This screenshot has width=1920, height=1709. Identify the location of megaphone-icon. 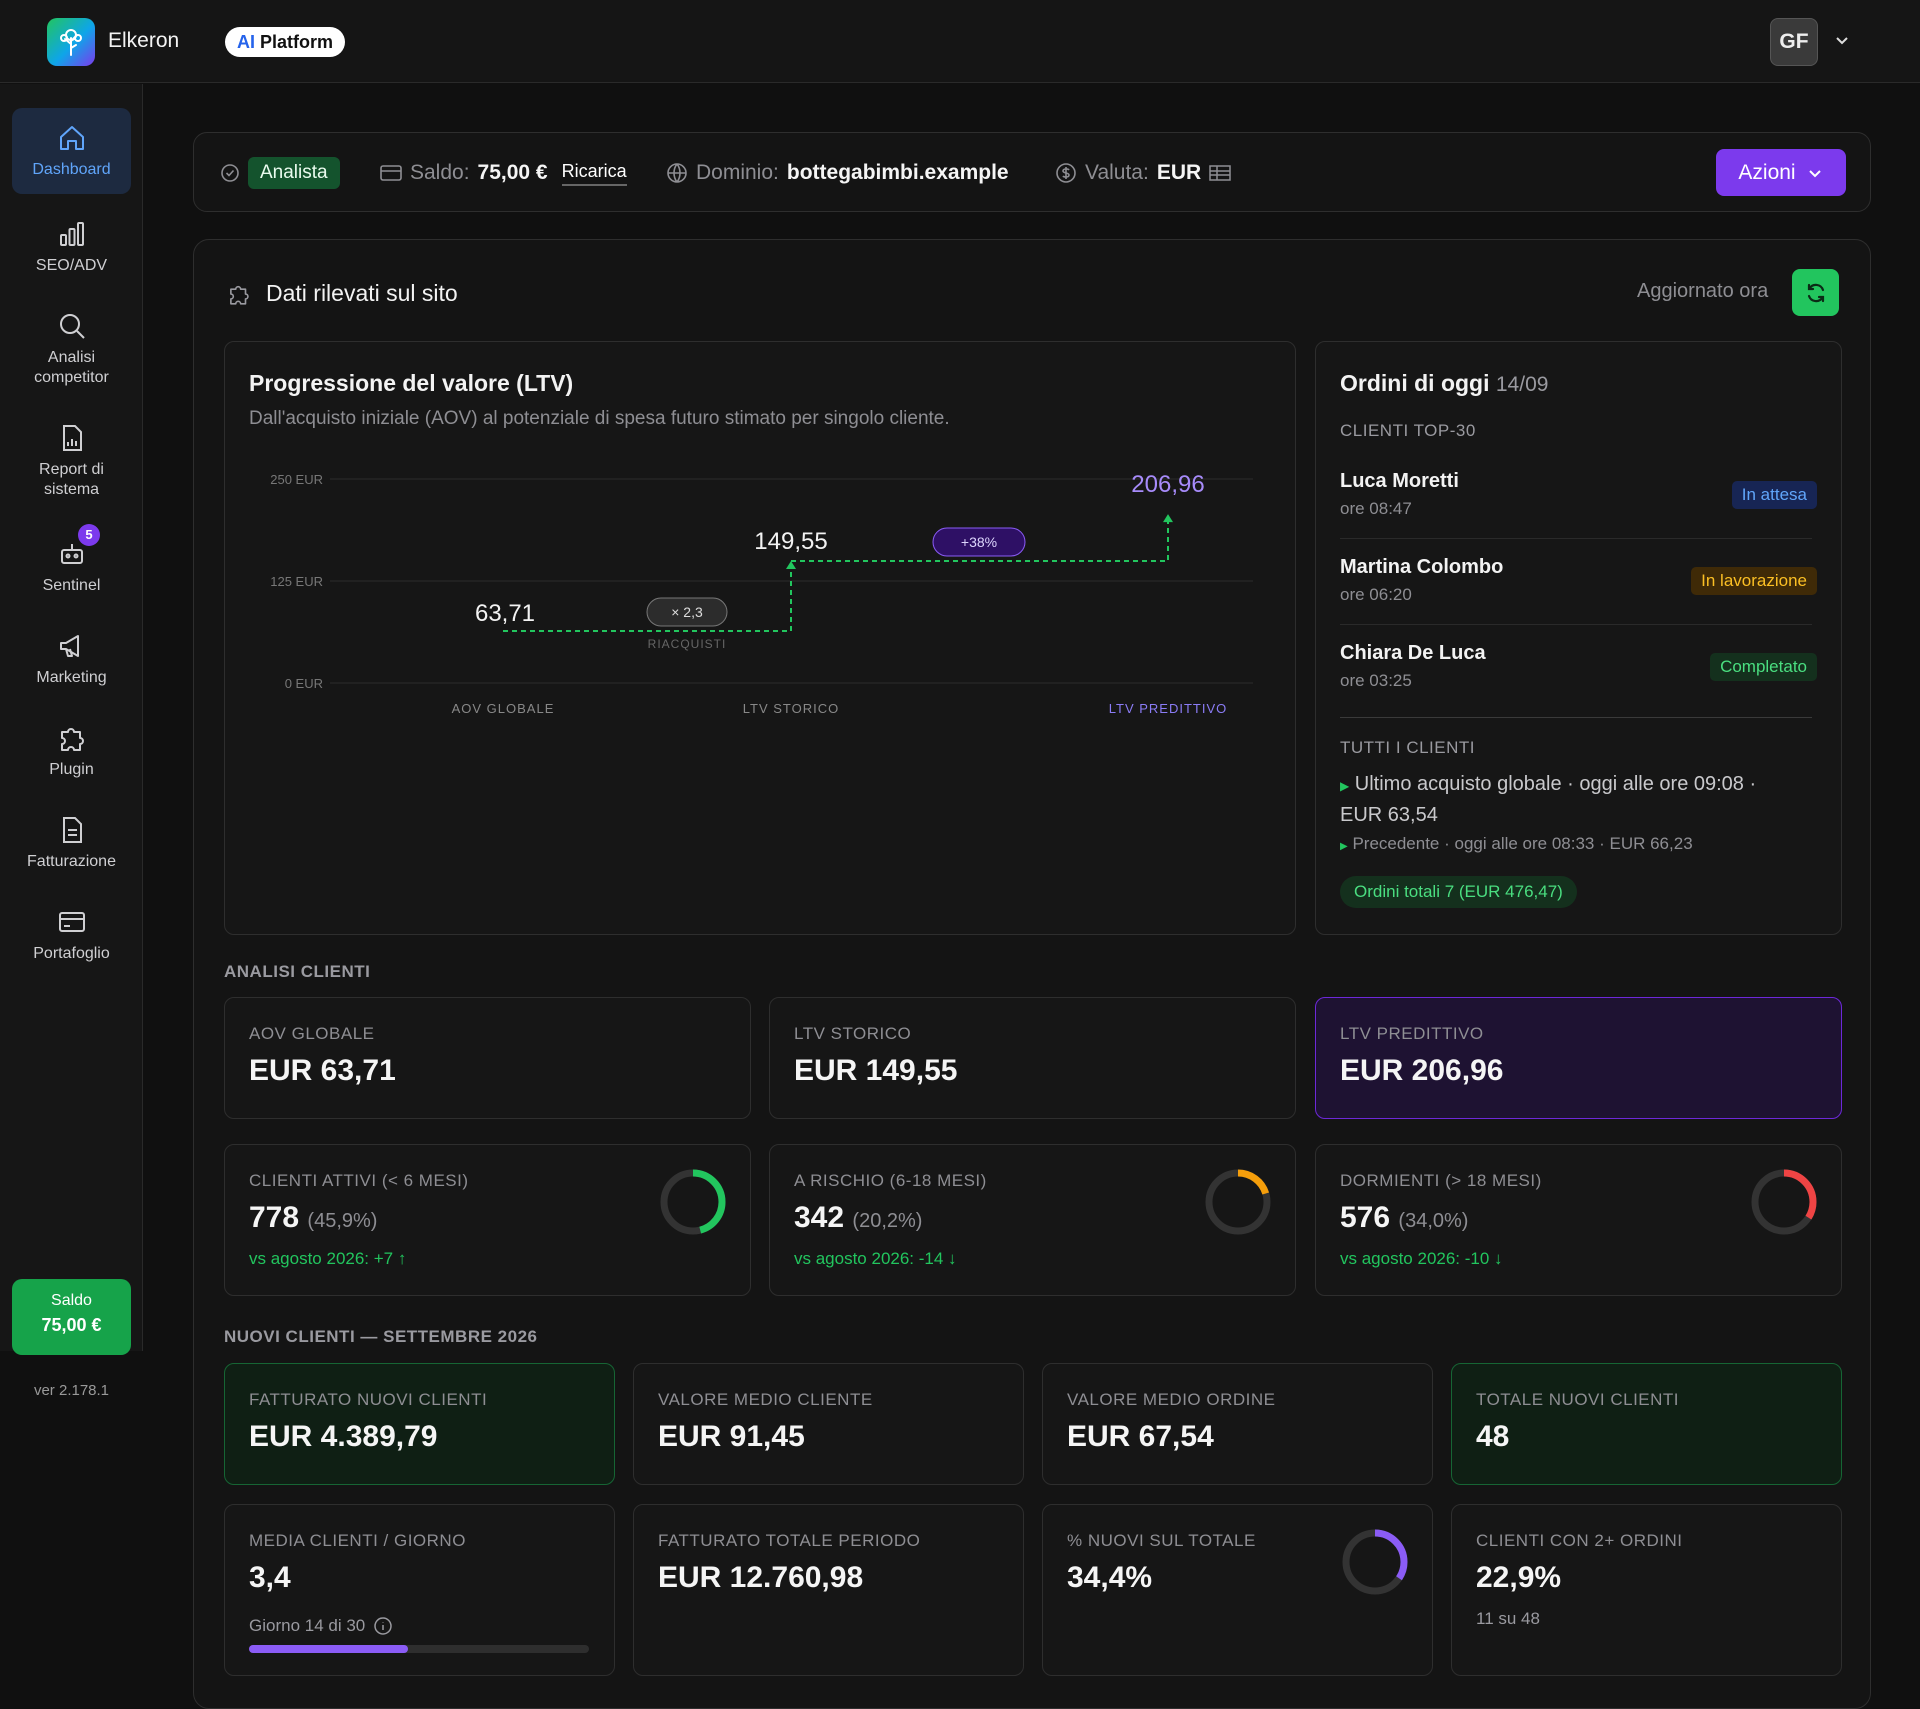
(69, 646).